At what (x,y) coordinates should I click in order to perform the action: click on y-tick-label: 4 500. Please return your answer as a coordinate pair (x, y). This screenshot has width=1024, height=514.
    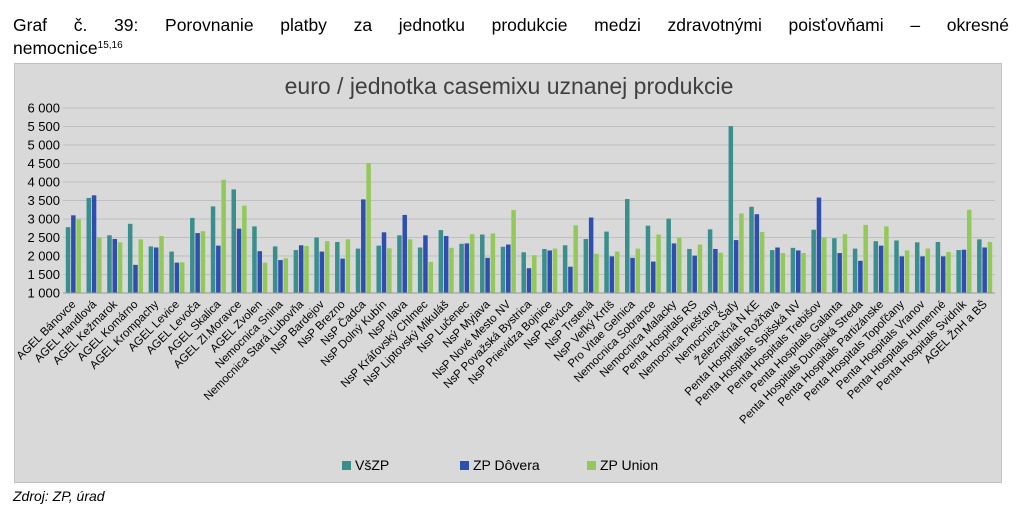
    Looking at the image, I should click on (43, 163).